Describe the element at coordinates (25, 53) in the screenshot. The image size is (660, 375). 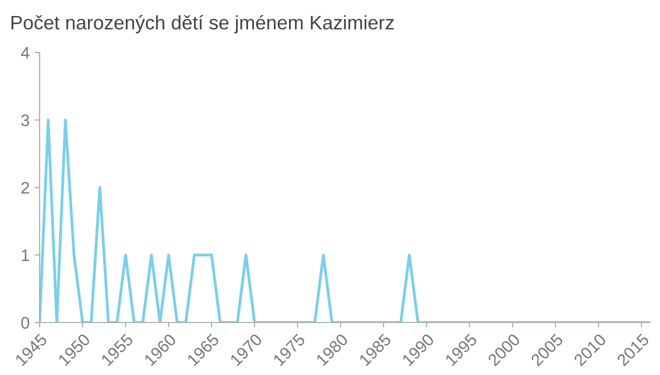
I see `y-tick-label: 4` at that location.